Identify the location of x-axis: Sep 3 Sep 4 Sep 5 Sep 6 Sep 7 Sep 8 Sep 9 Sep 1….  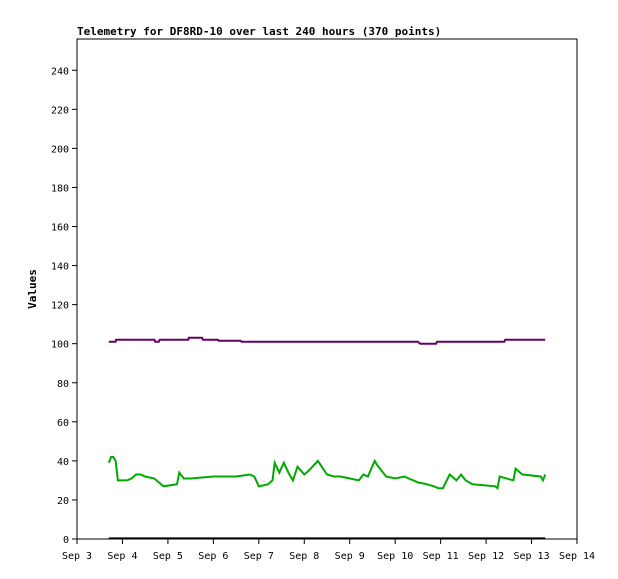
(328, 550).